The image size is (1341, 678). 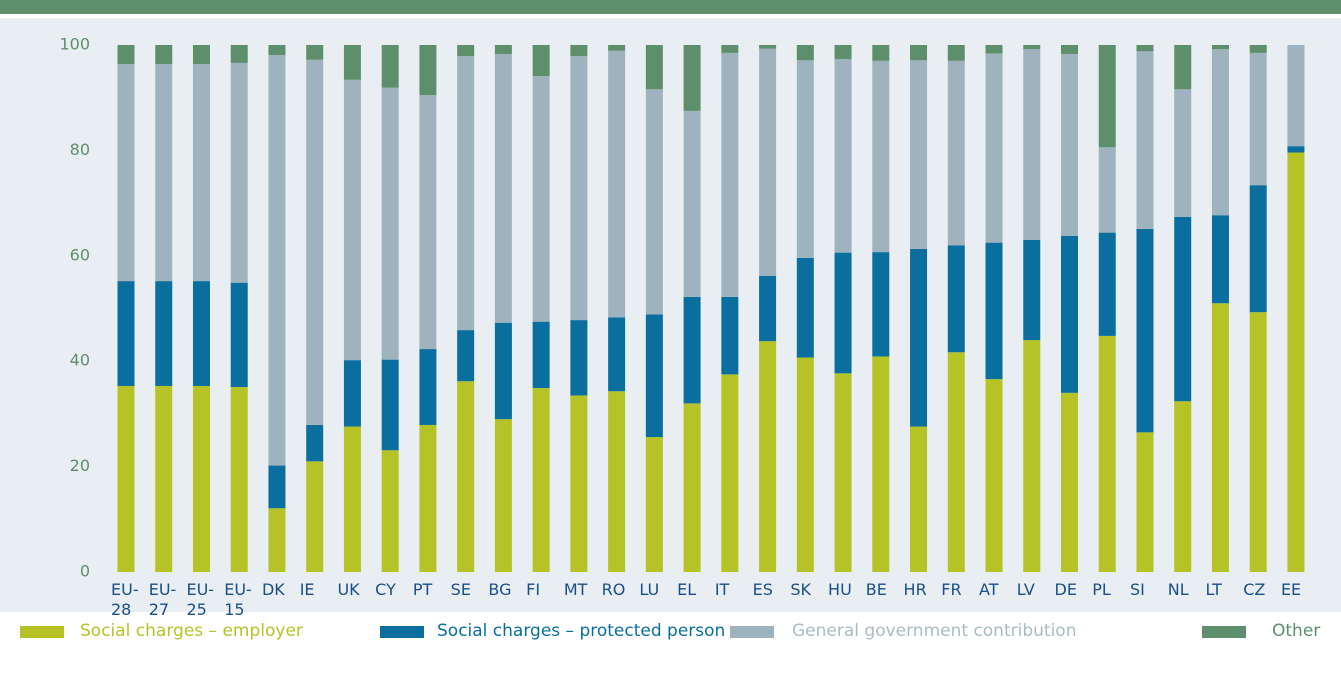 What do you see at coordinates (840, 589) in the screenshot?
I see `x-tick-label: HU` at bounding box center [840, 589].